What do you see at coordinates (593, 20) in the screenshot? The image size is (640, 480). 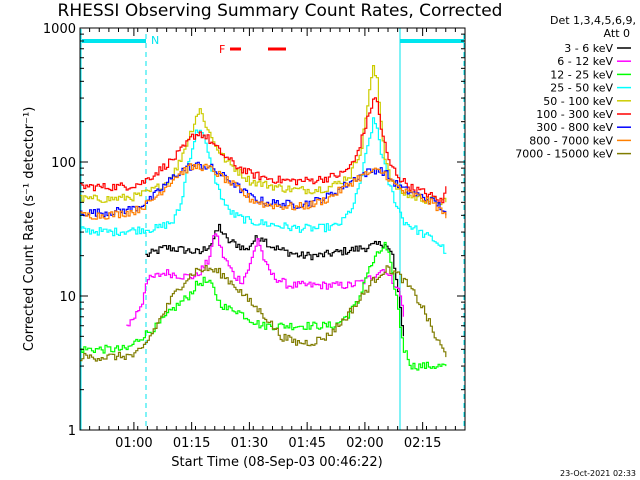 I see `legend-header: Det 1,3,4,5,6,9,` at bounding box center [593, 20].